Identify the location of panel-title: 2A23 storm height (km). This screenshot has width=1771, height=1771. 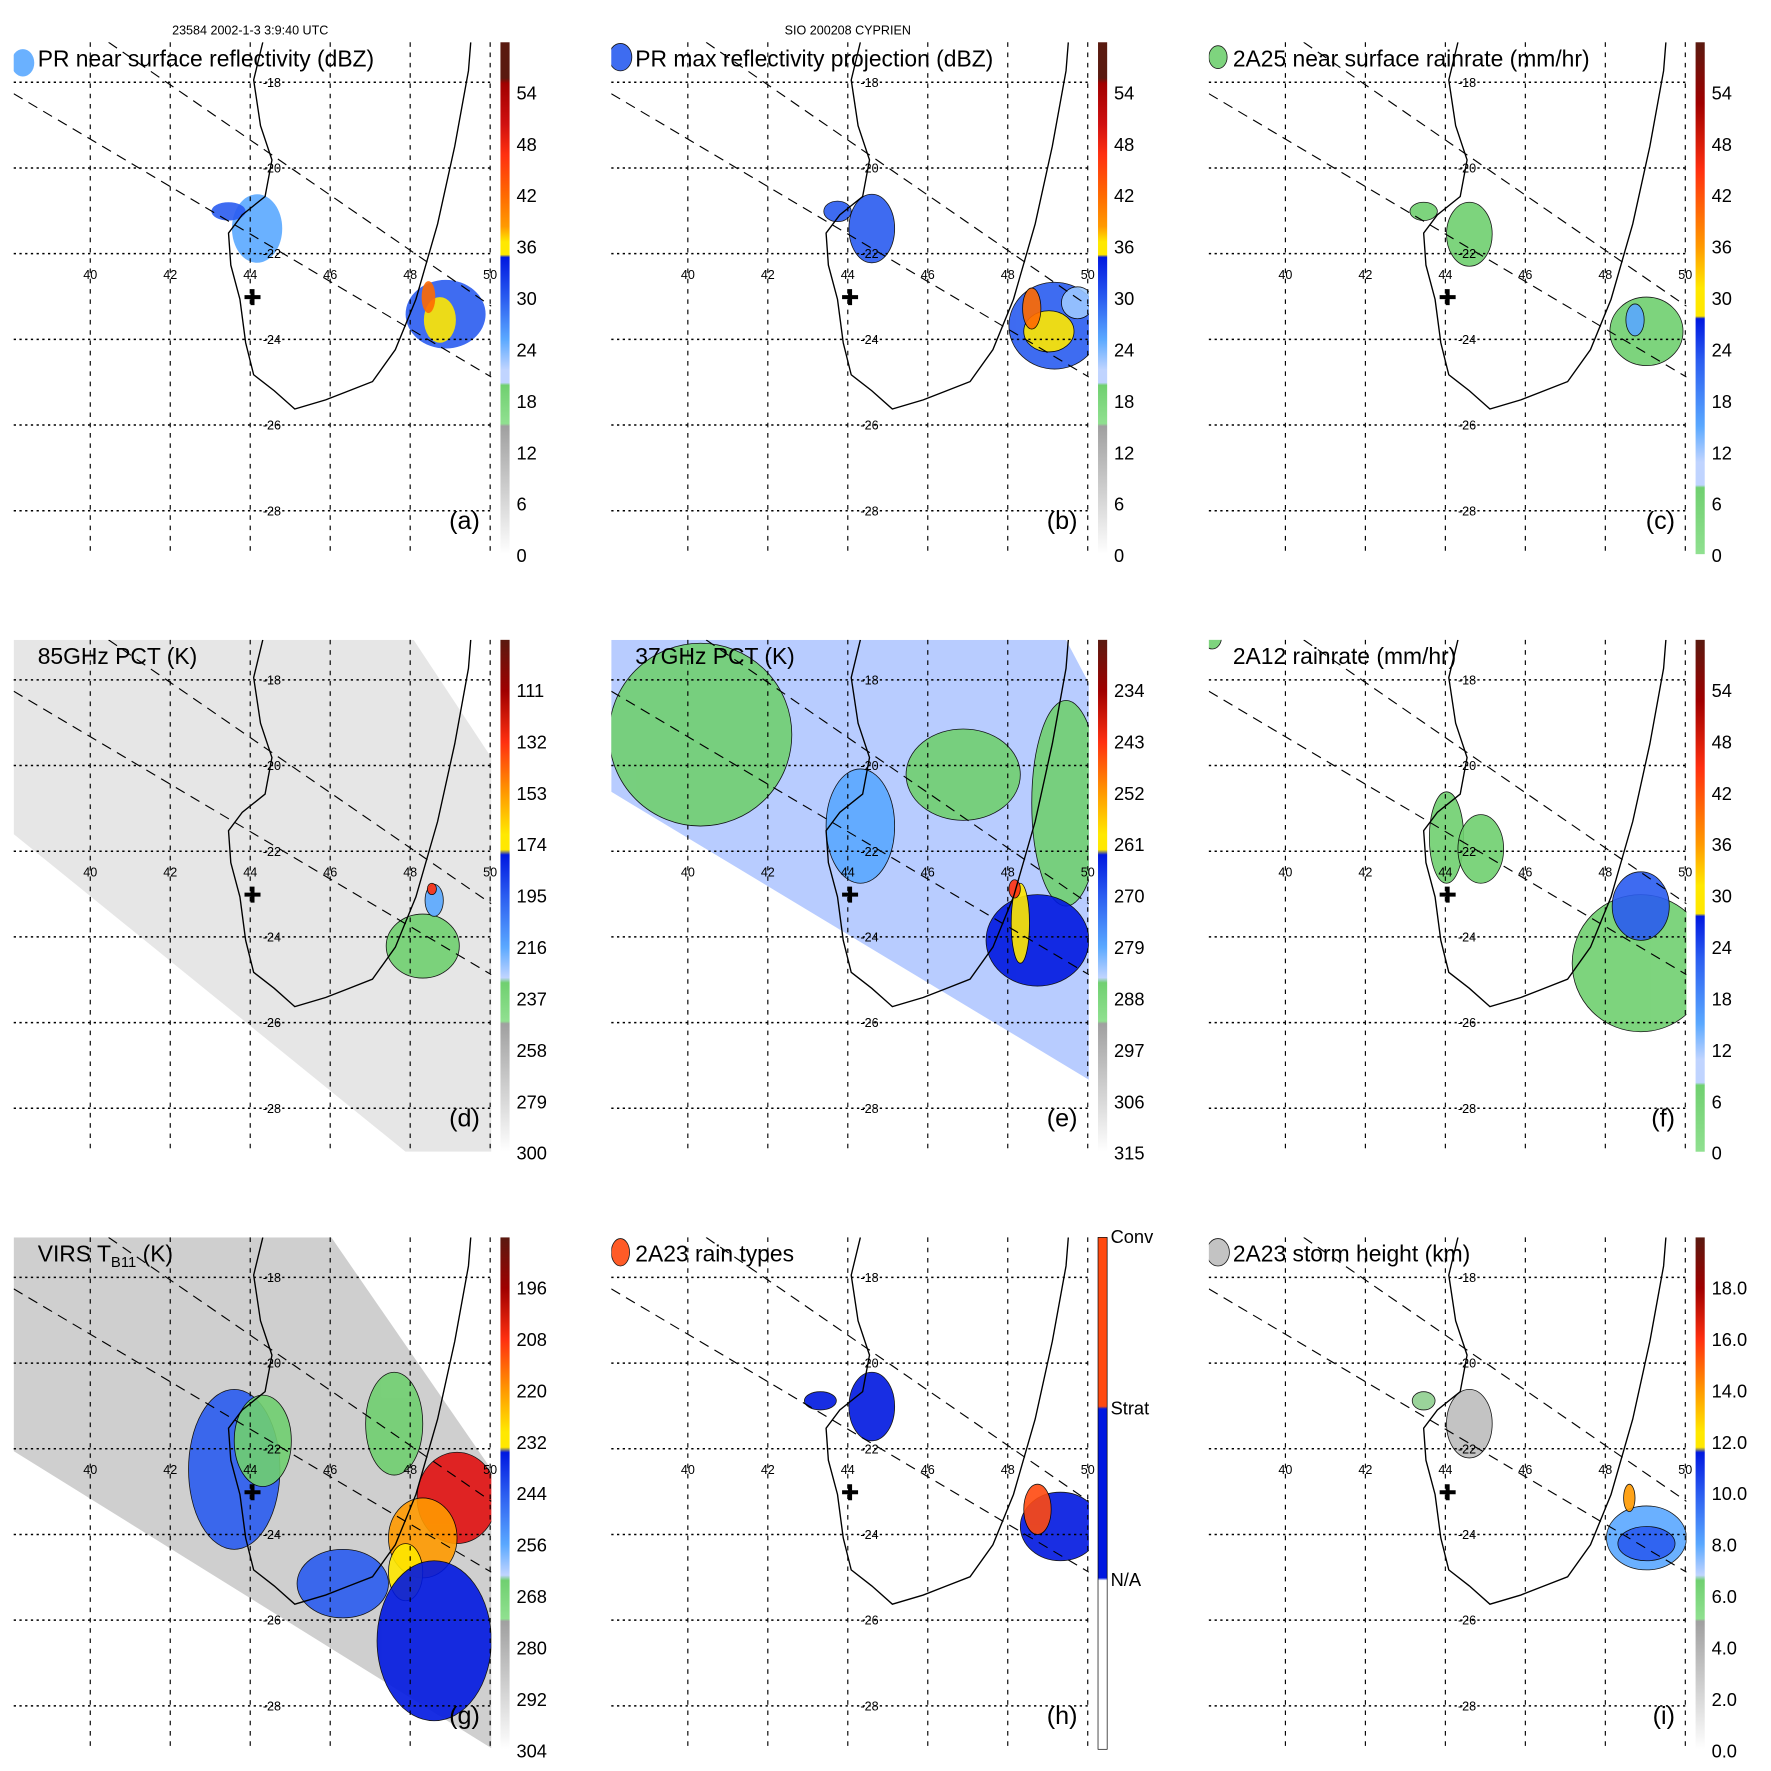
(1351, 1253).